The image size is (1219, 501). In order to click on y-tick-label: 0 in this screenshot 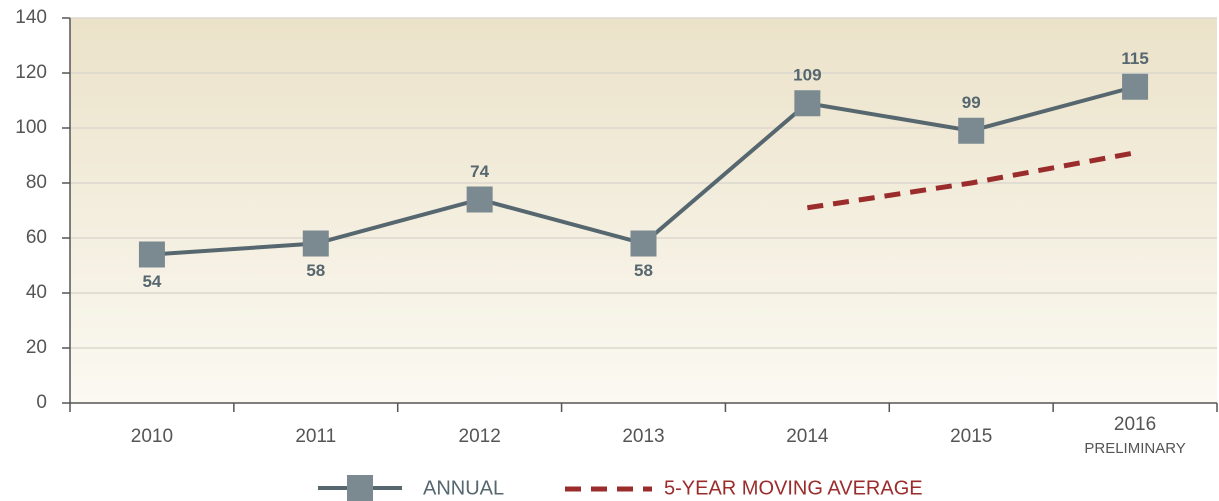, I will do `click(41, 402)`.